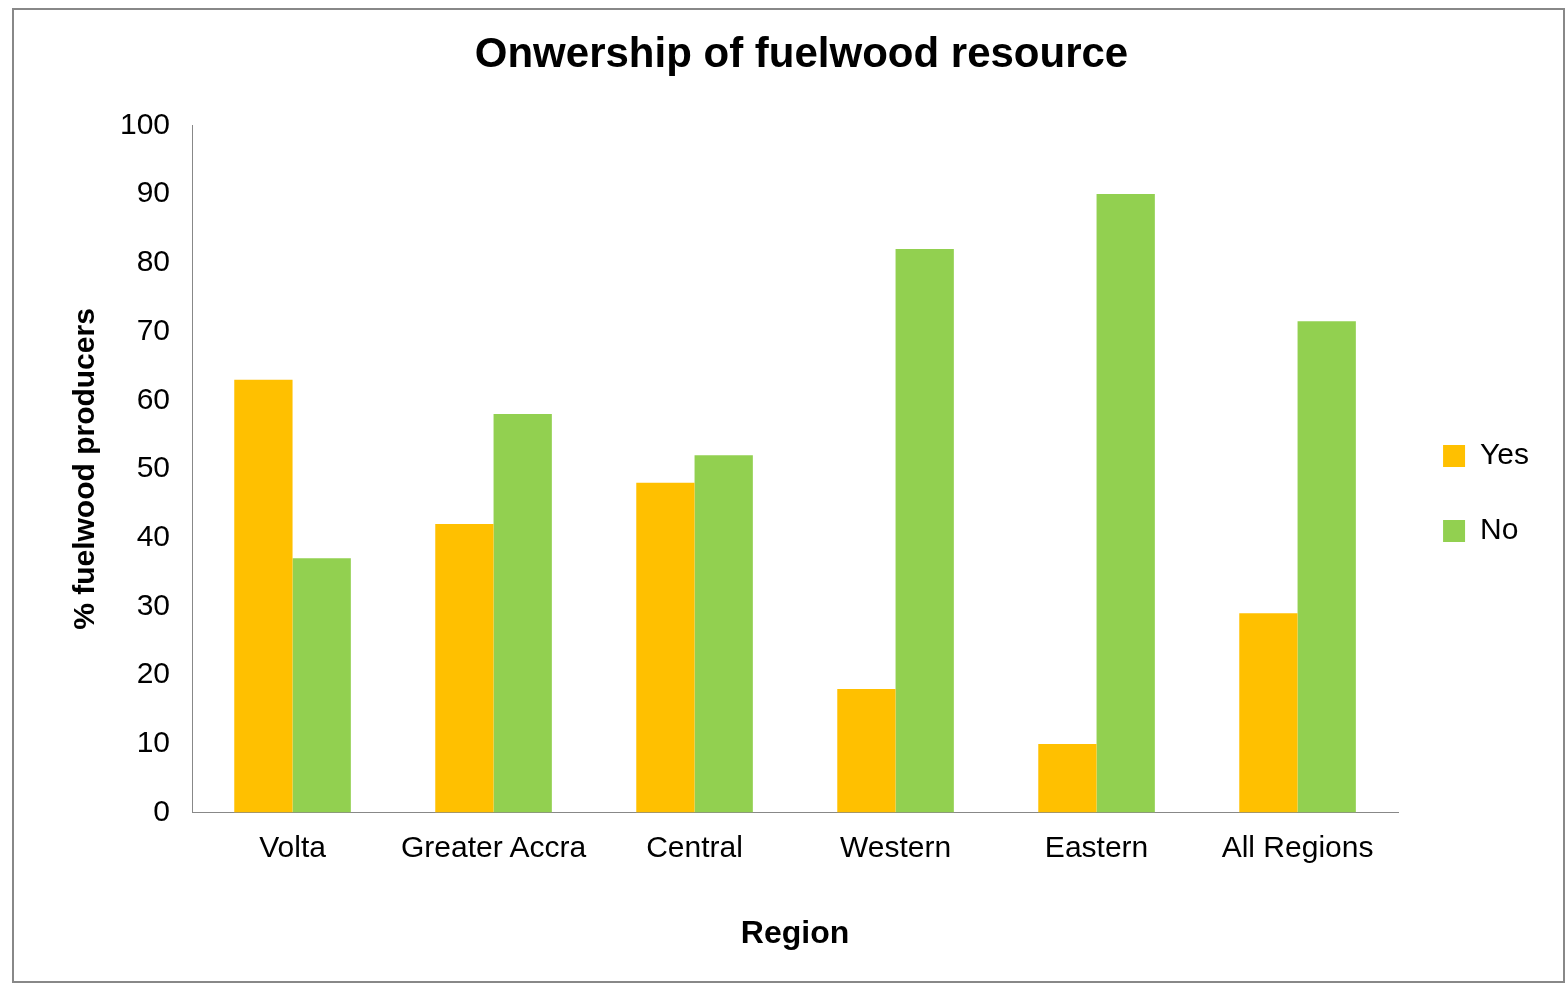 Image resolution: width=1567 pixels, height=985 pixels. What do you see at coordinates (84, 469) in the screenshot?
I see `y-axis-title: % fuelwood producers` at bounding box center [84, 469].